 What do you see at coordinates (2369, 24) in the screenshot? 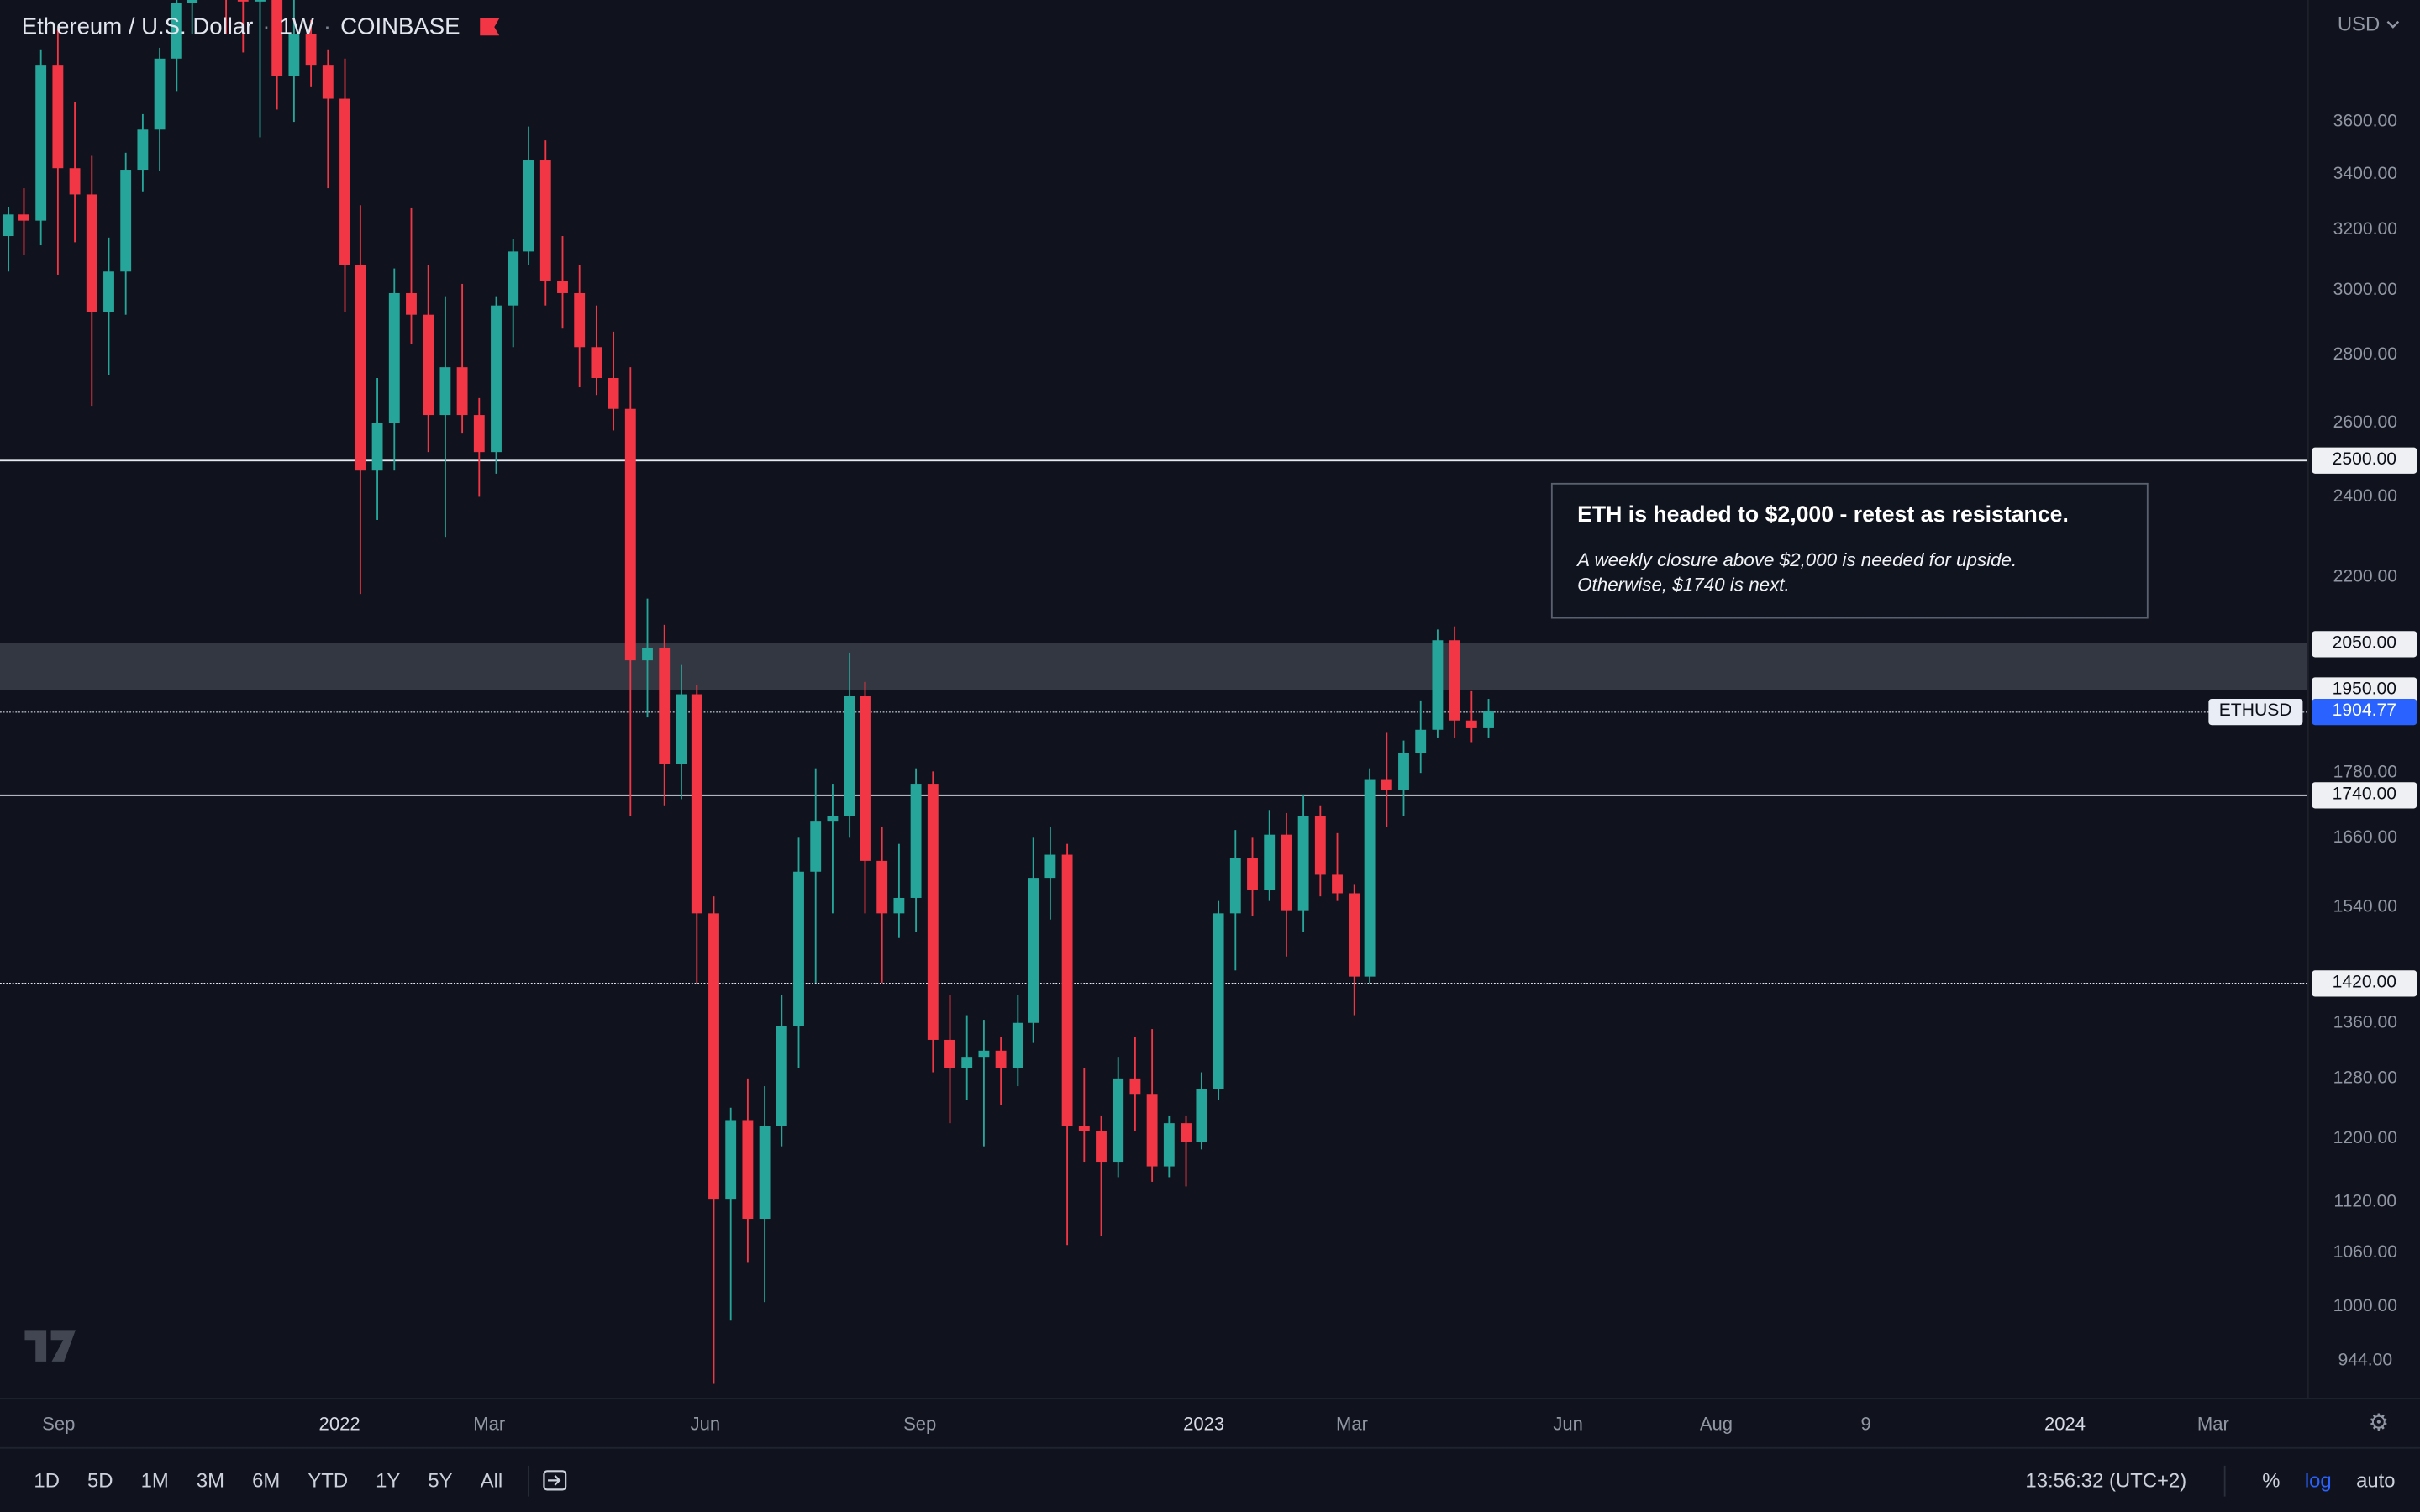
I see `currency-selector: USD` at bounding box center [2369, 24].